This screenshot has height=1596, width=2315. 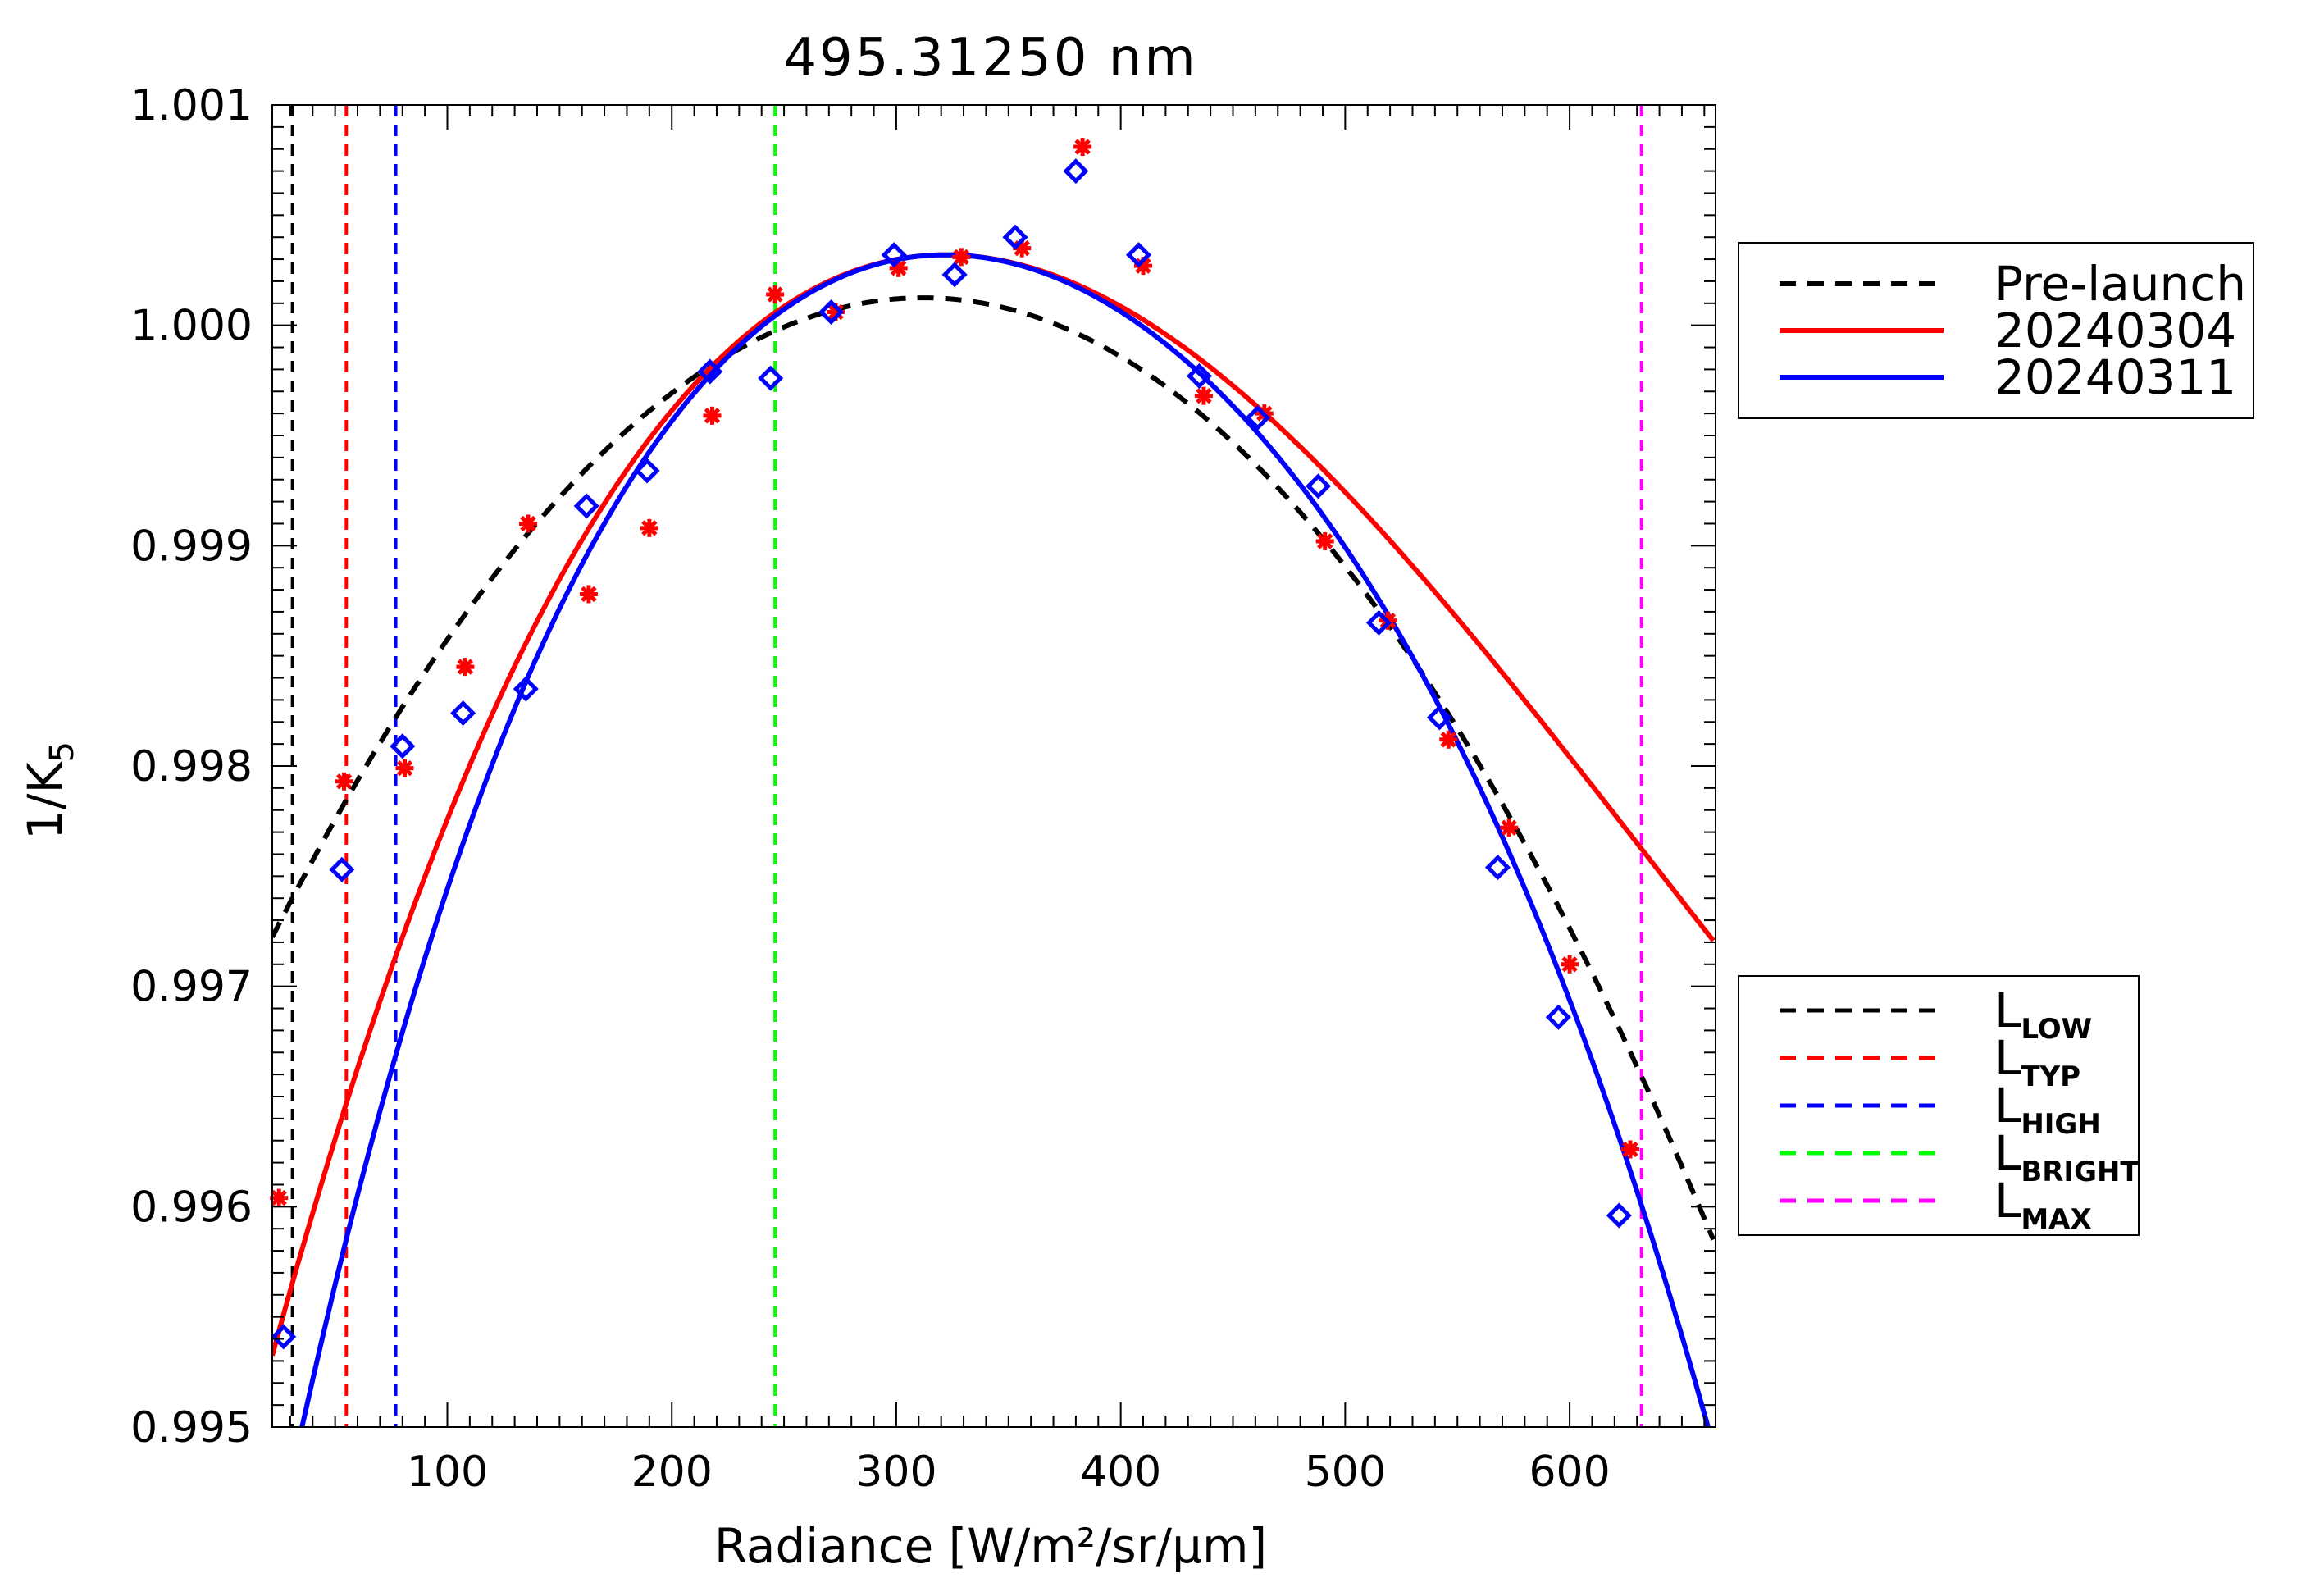 I want to click on y-axis-label: 1/K, so click(x=45, y=800).